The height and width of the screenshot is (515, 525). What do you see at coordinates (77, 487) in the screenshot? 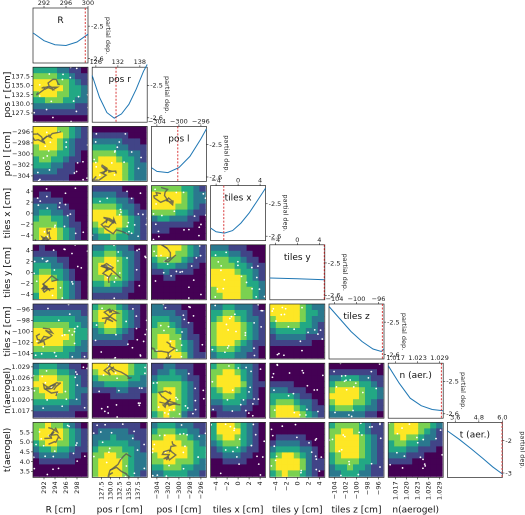
I see `bottom-tick-label: 298` at bounding box center [77, 487].